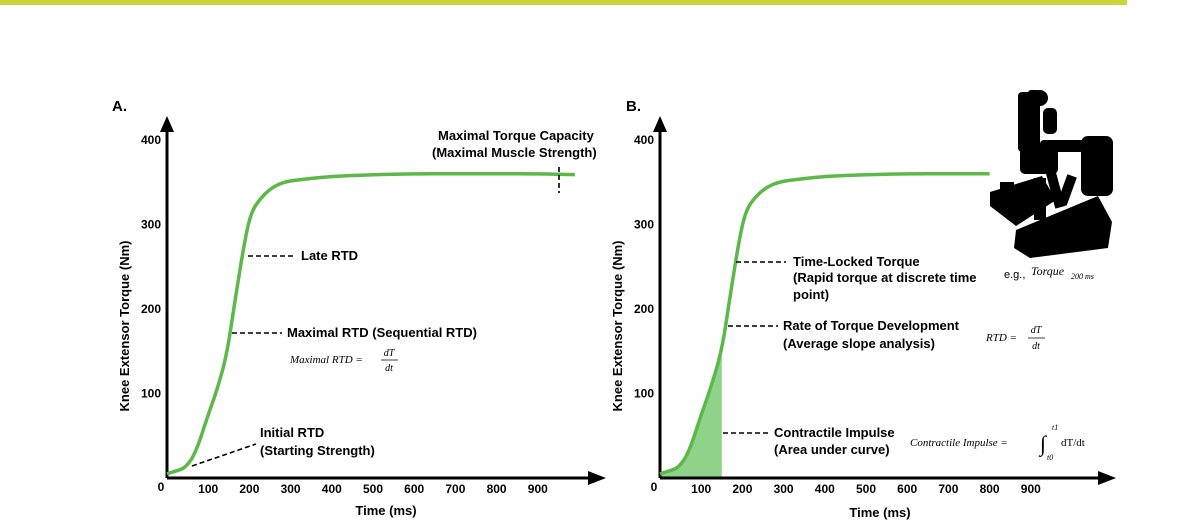 The image size is (1190, 530). Describe the element at coordinates (834, 432) in the screenshot. I see `annotation-impulse-1: Contractile Impulse` at that location.